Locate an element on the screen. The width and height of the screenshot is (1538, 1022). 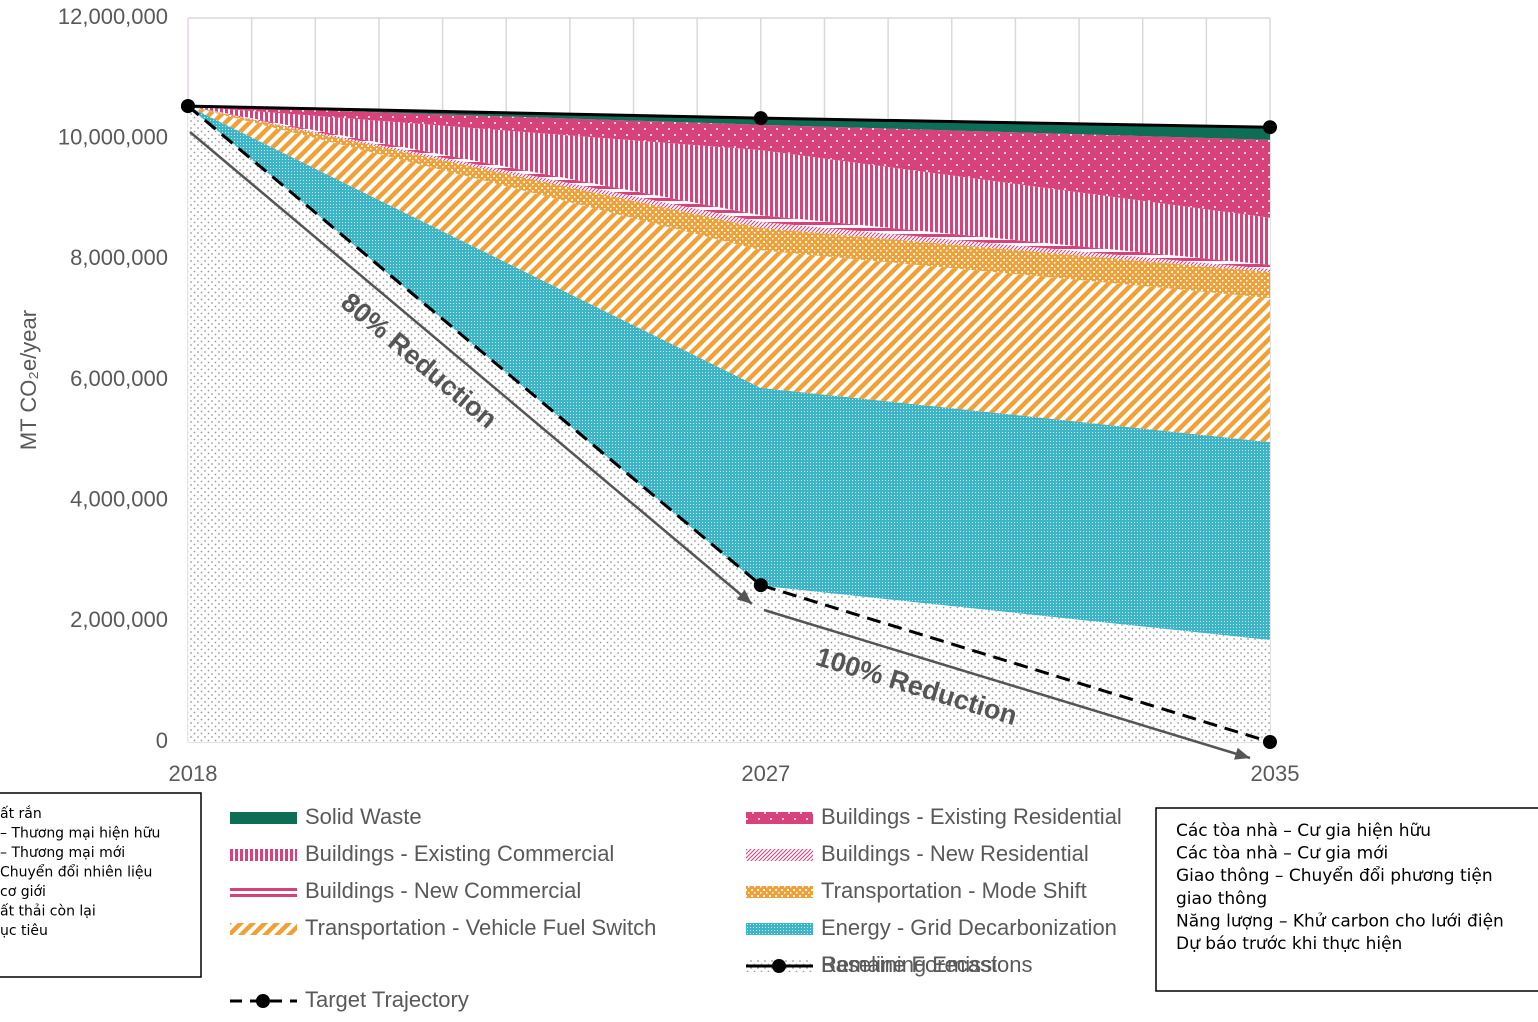
y-tick-label: 6,000,000 is located at coordinates (119, 378).